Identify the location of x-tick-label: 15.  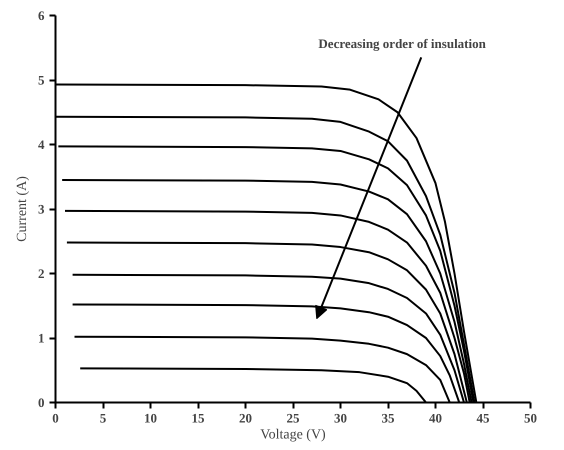
(198, 418).